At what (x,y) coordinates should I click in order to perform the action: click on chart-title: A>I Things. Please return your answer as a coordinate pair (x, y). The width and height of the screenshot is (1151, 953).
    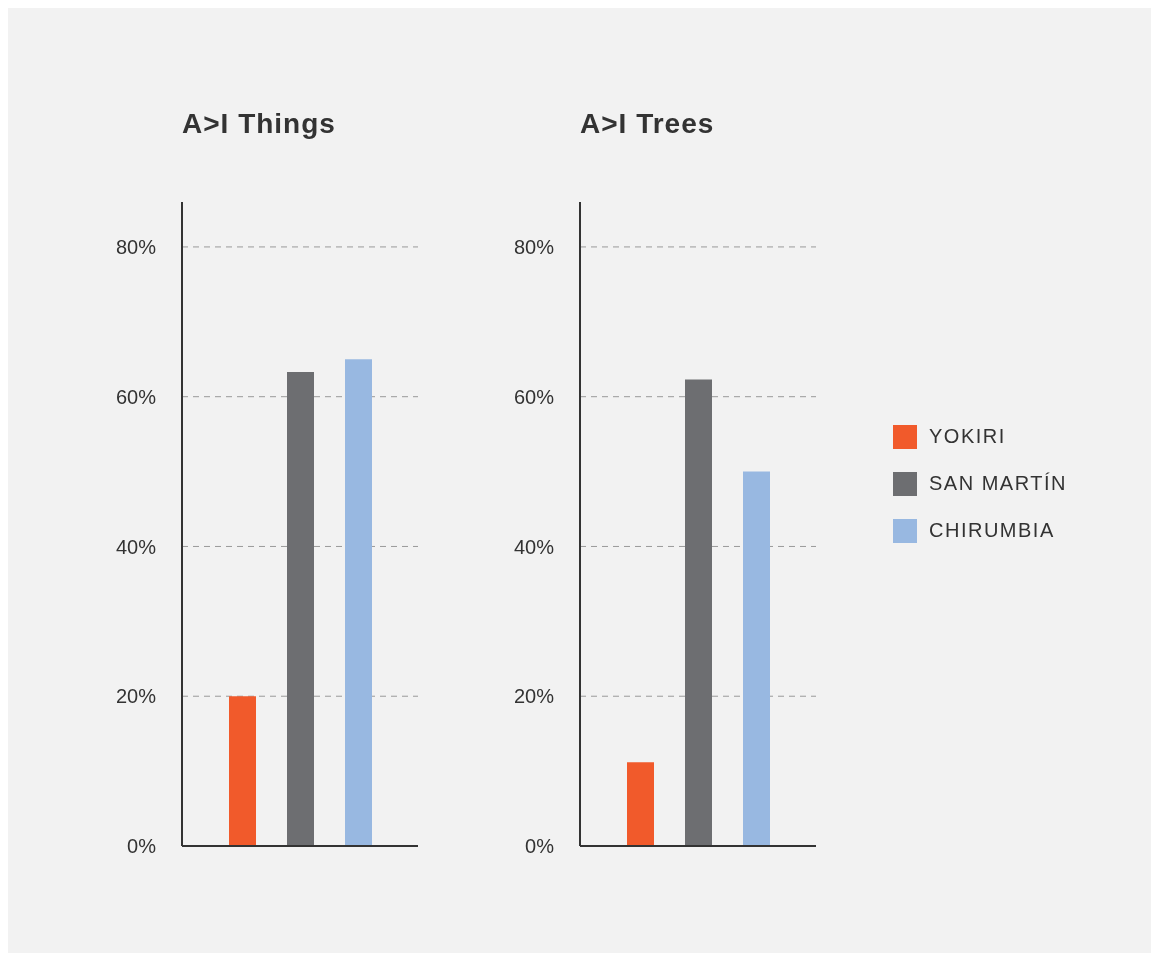
    Looking at the image, I should click on (259, 124).